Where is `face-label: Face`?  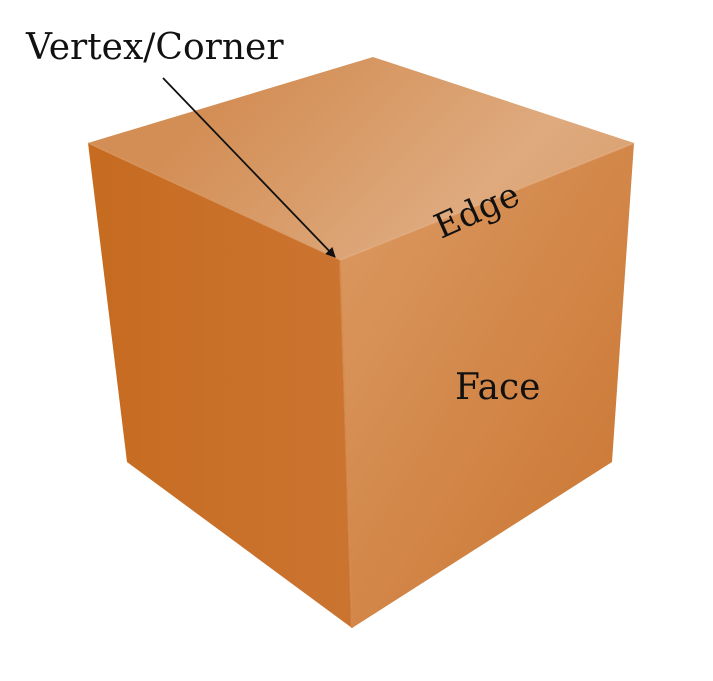
face-label: Face is located at coordinates (497, 387).